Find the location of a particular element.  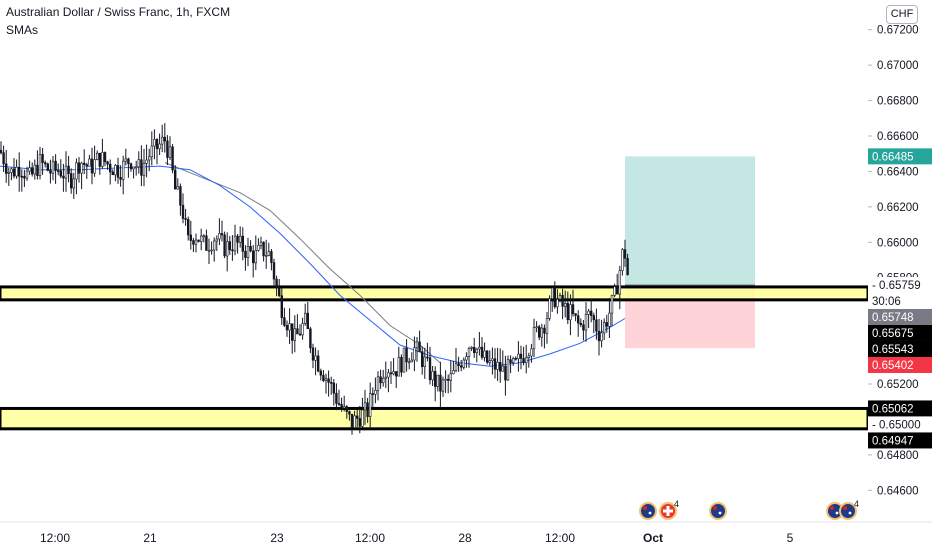

indicator-label: SMAs is located at coordinates (22, 30).